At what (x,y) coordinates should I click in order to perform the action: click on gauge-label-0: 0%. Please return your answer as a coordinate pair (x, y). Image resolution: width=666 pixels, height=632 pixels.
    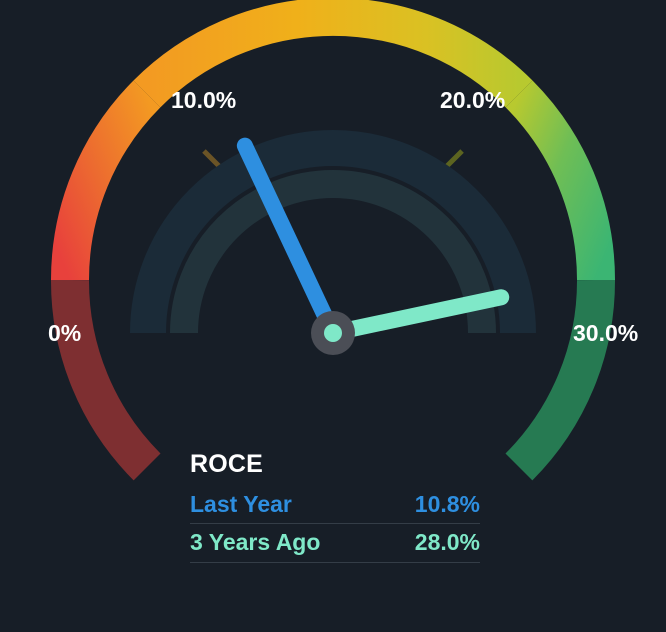
    Looking at the image, I should click on (64, 333).